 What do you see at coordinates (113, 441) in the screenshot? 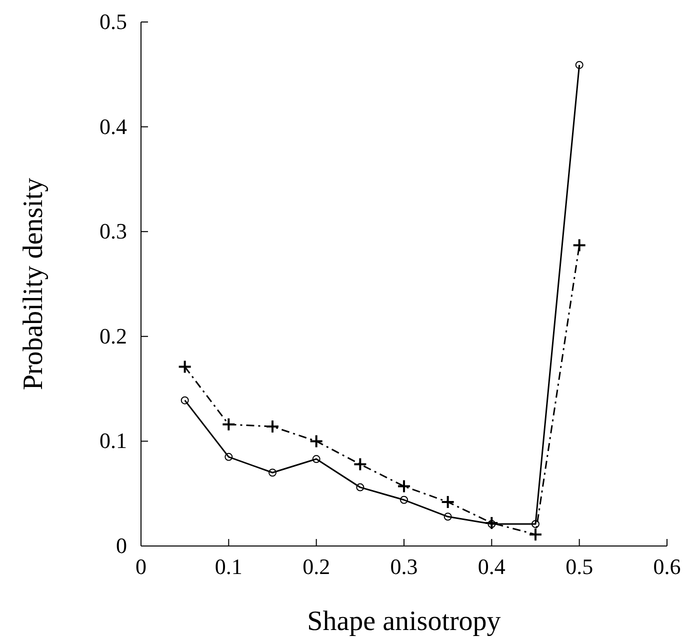
I see `y-tick-label: 0.1` at bounding box center [113, 441].